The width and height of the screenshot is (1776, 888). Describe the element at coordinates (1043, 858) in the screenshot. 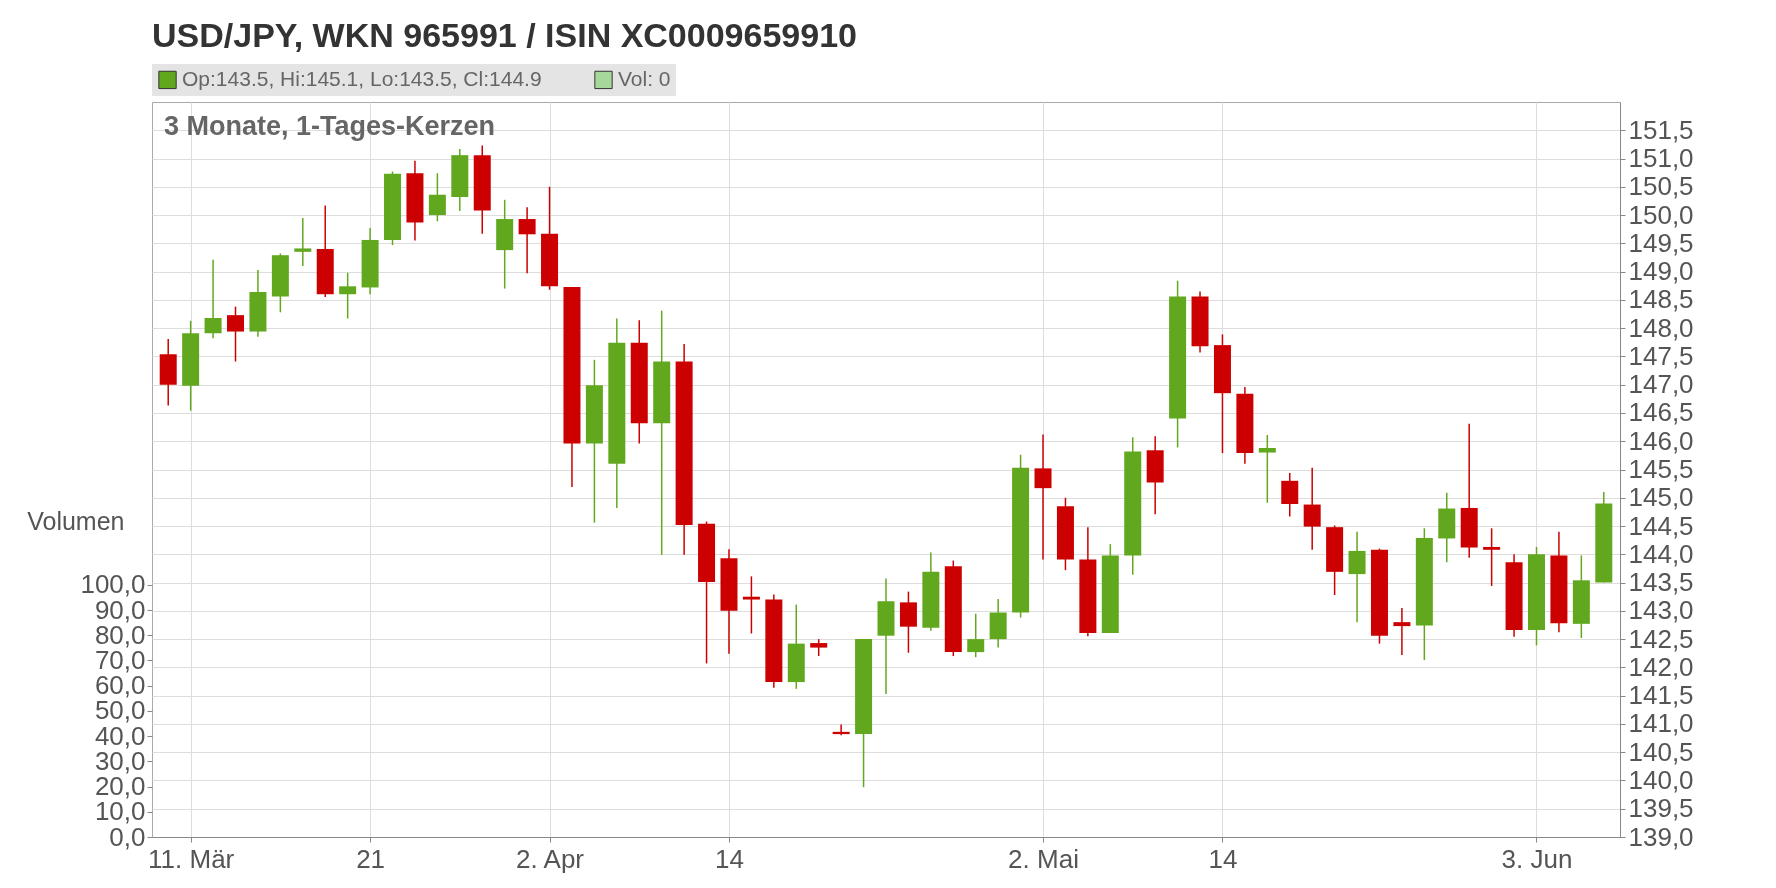

I see `x-tick-label: 2. Mai` at that location.